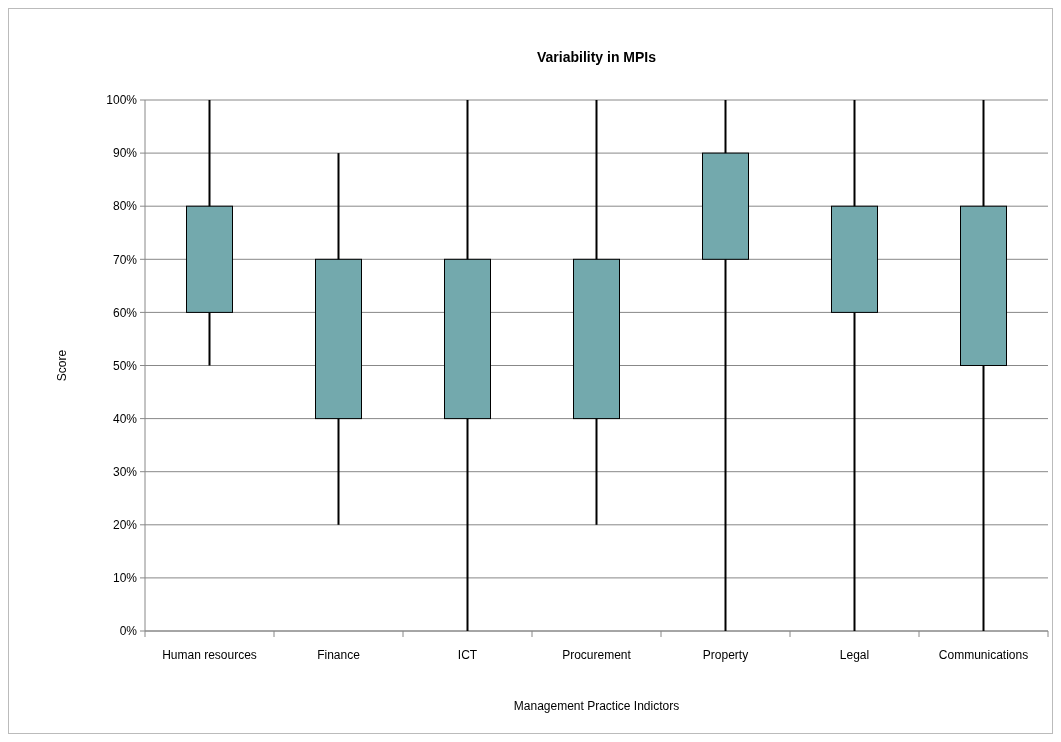 The width and height of the screenshot is (1061, 742). What do you see at coordinates (128, 631) in the screenshot?
I see `y-tick-label: 0%` at bounding box center [128, 631].